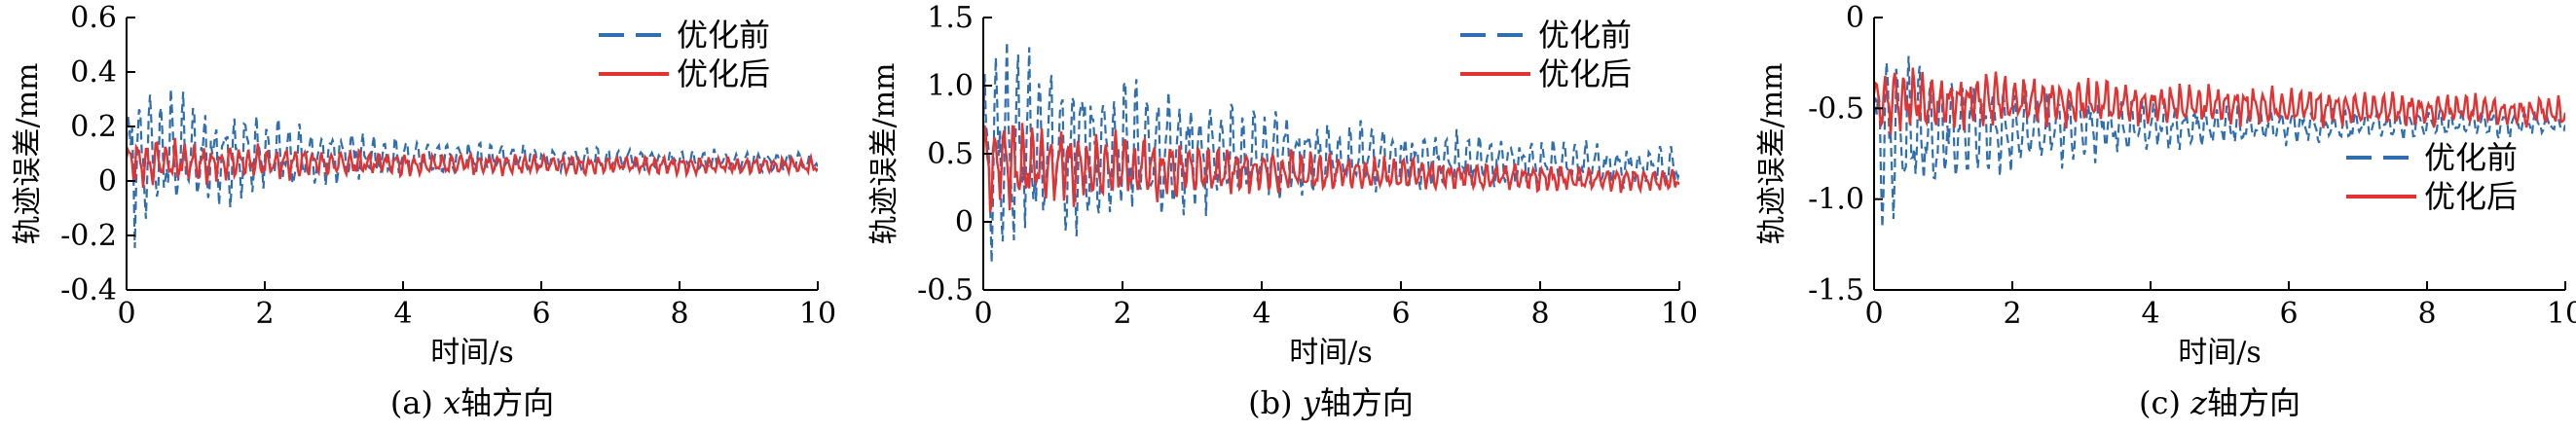 The height and width of the screenshot is (432, 2576). I want to click on panel-caption: (c) z轴方向, so click(2219, 402).